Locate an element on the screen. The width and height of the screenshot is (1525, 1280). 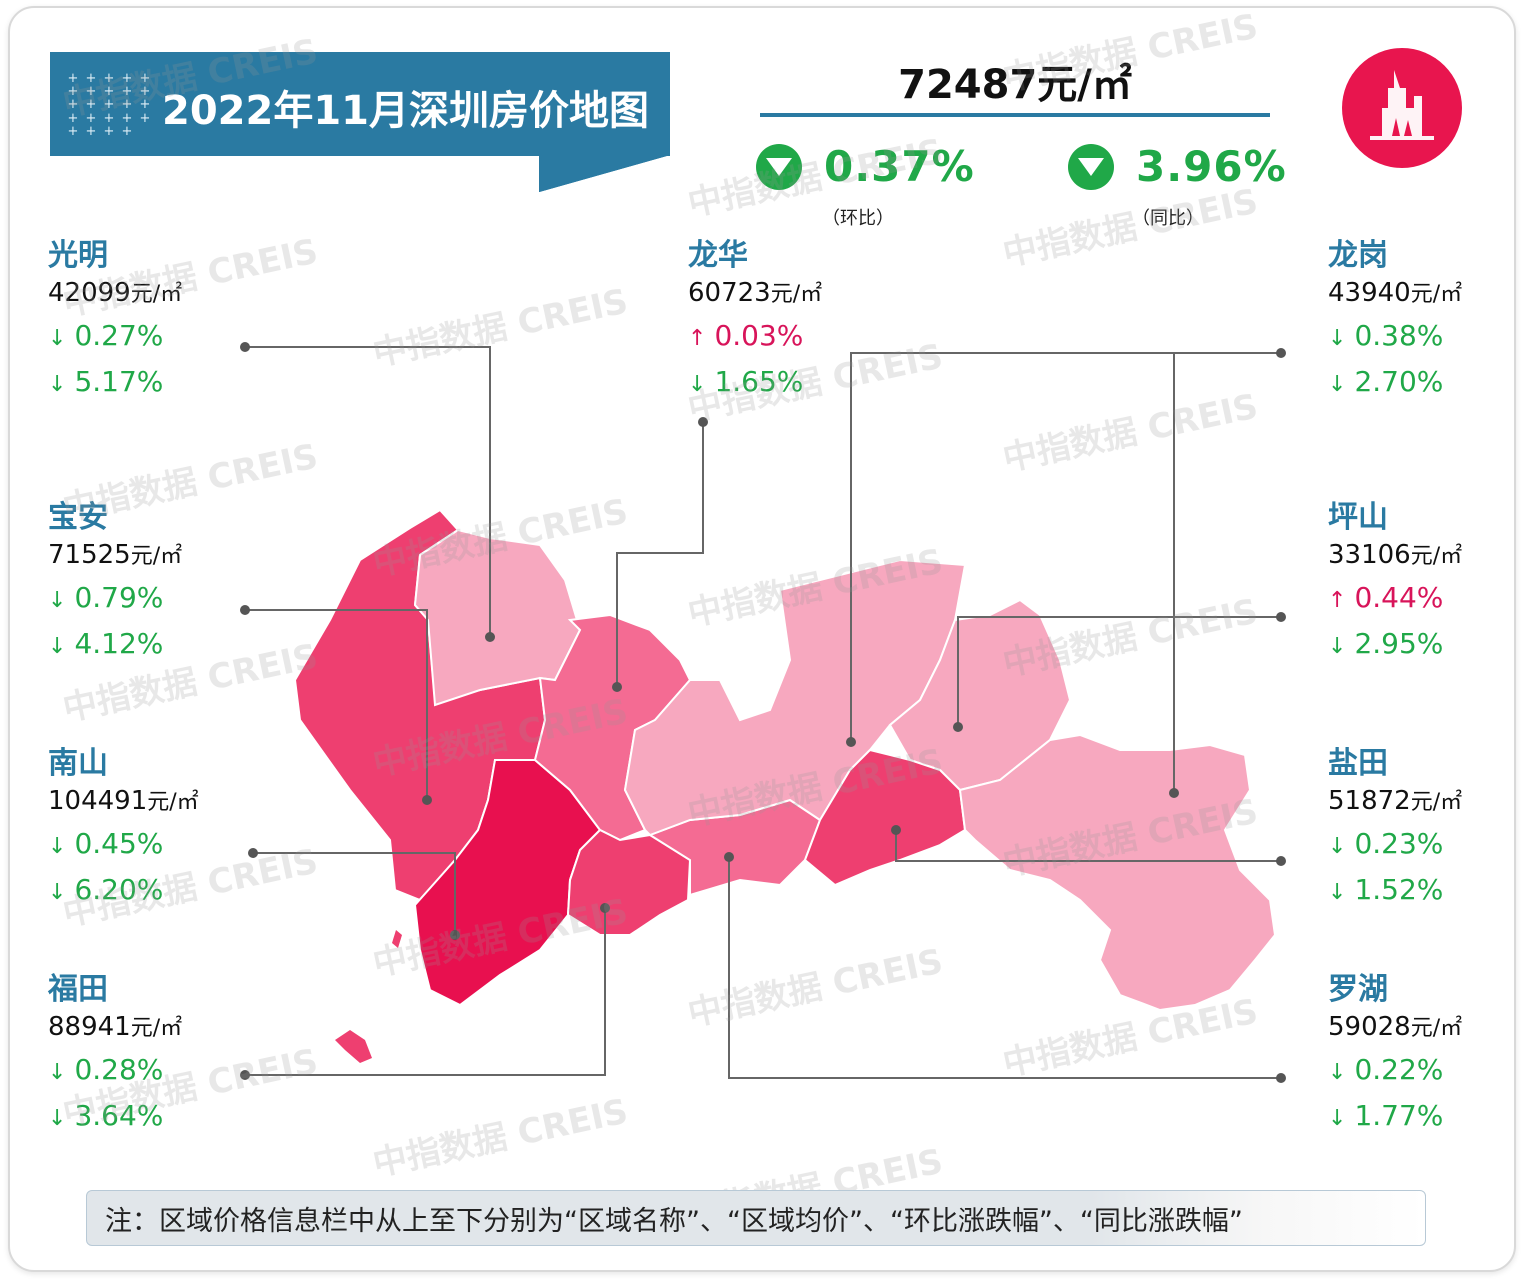
district-info-longgang: 龙岗 43940元/㎡ ↓ 0.38% ↓ 2.70% is located at coordinates (1395, 322).